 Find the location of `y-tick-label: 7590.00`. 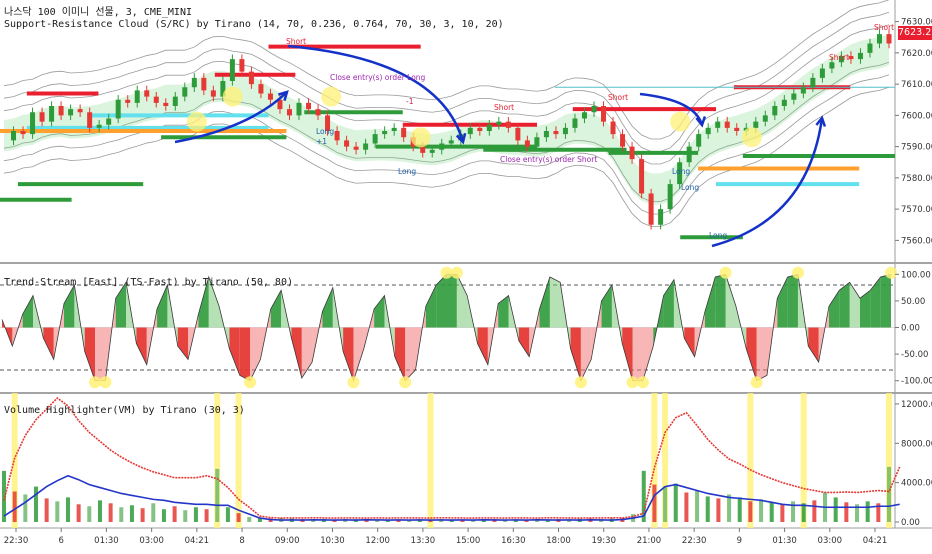

y-tick-label: 7590.00 is located at coordinates (916, 148).